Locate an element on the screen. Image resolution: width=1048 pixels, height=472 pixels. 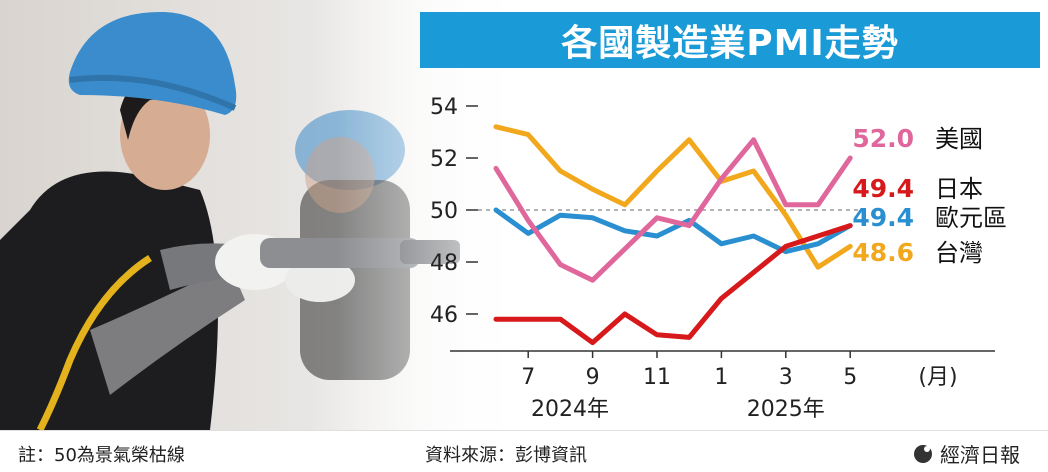
series-value-label-美國: 52.0 is located at coordinates (883, 138).